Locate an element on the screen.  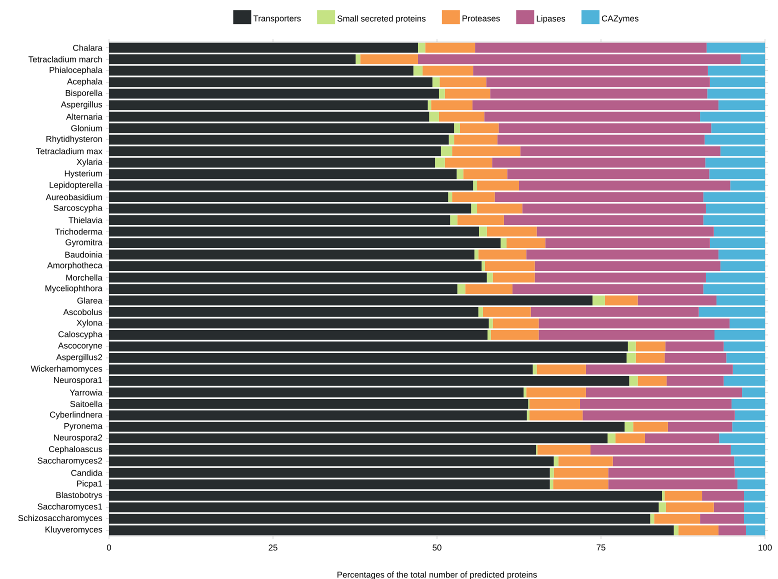
legend-label: Small secreted proteins is located at coordinates (381, 19).